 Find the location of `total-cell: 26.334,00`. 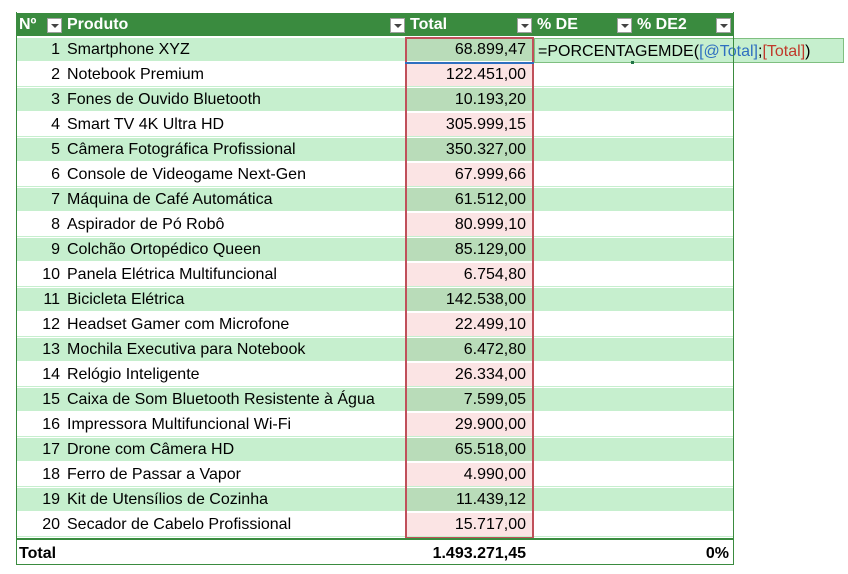

total-cell: 26.334,00 is located at coordinates (470, 375).